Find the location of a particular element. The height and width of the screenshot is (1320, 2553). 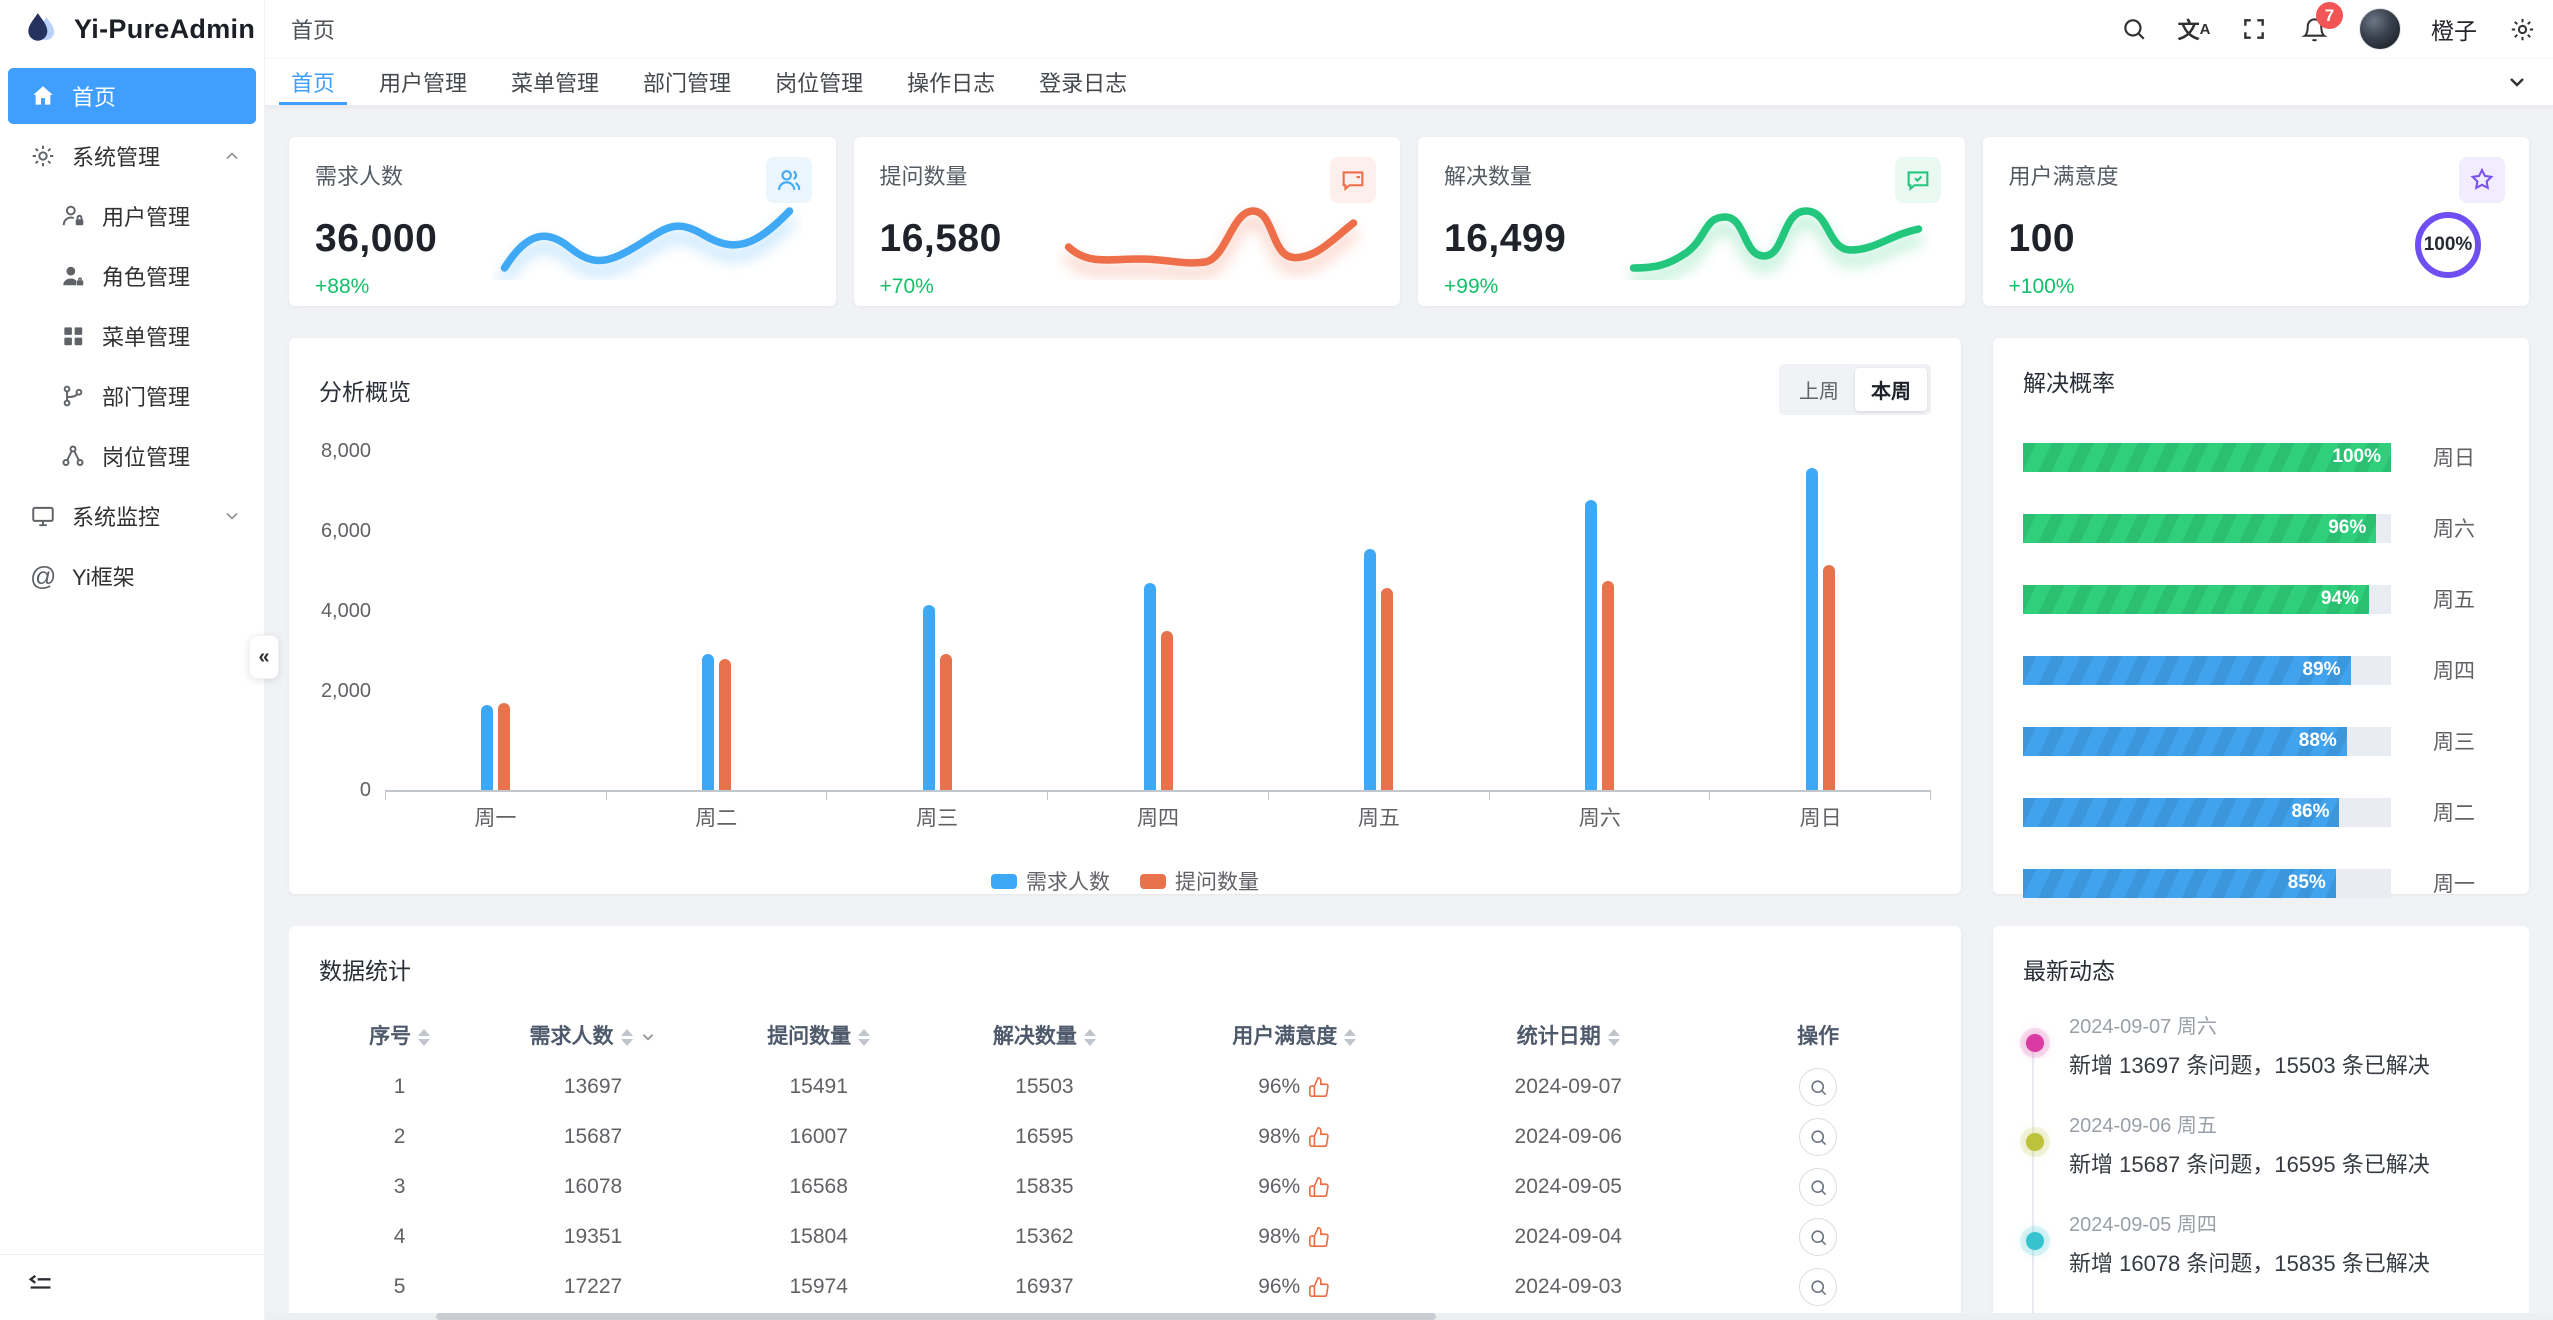

stat-card-title: 解决数量 is located at coordinates (1488, 176).